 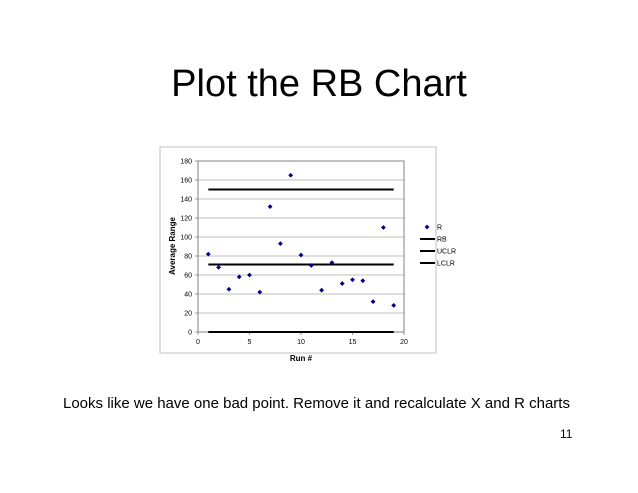 What do you see at coordinates (404, 342) in the screenshot?
I see `x-tick-label: 20` at bounding box center [404, 342].